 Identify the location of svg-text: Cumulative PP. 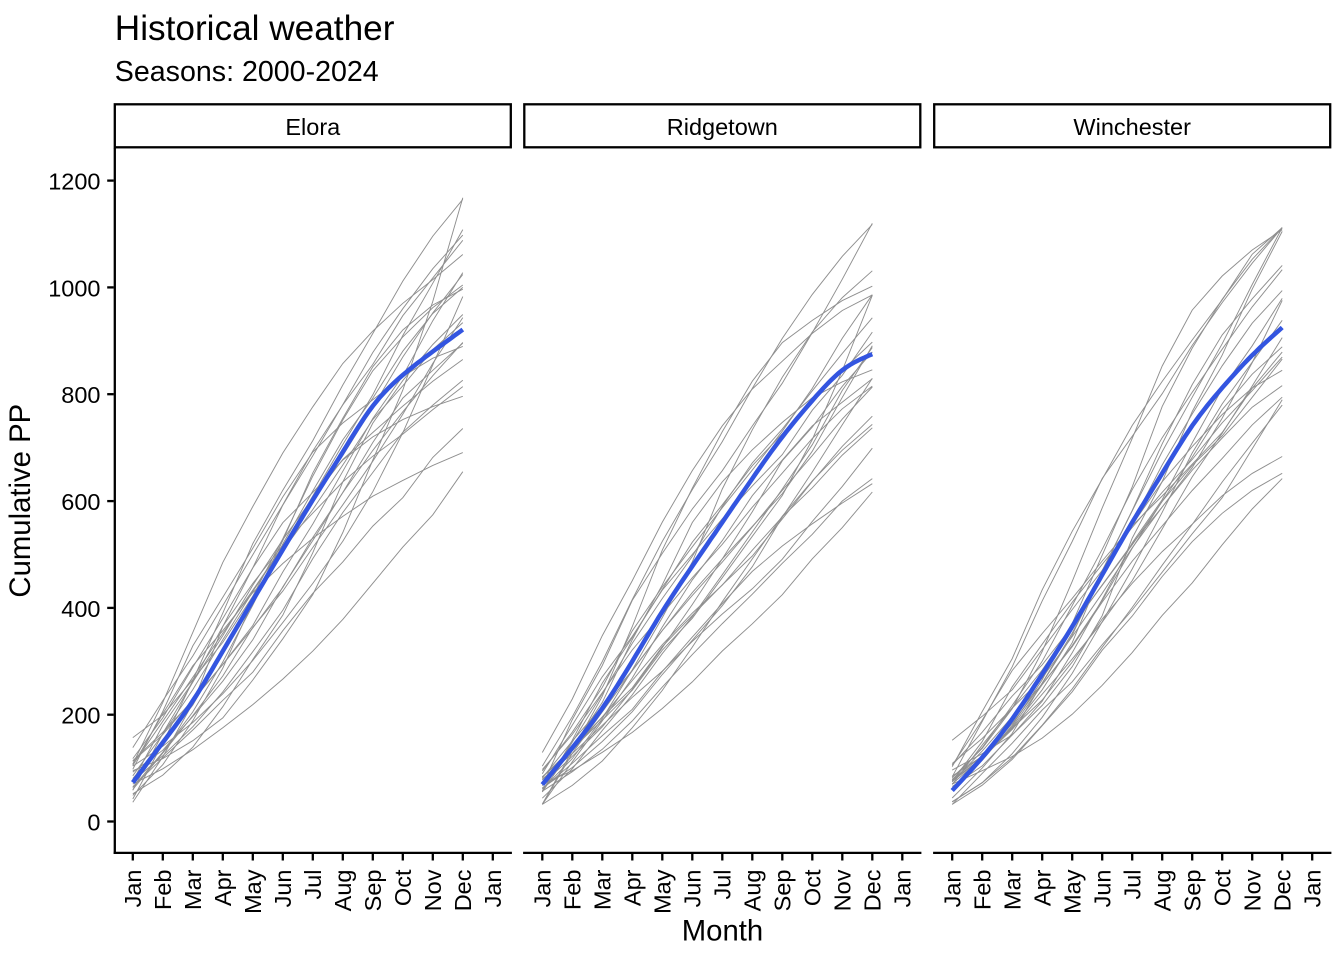
(20, 501).